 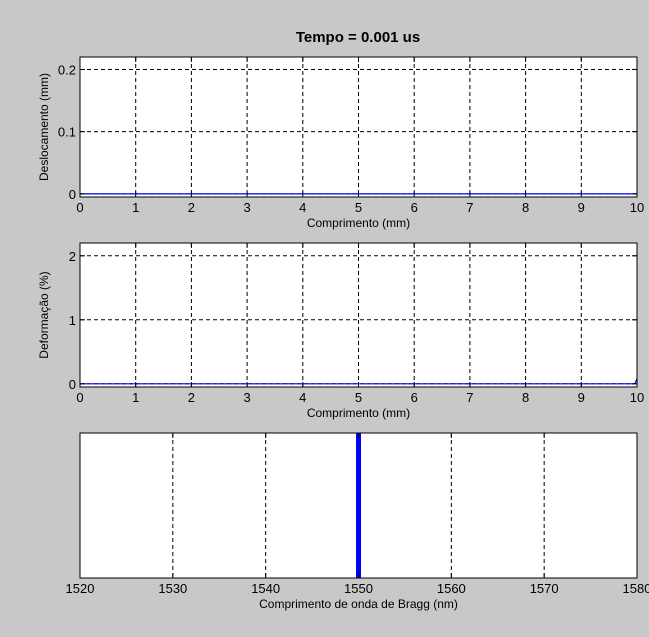 I want to click on x-tick-label: 1540, so click(x=265, y=588).